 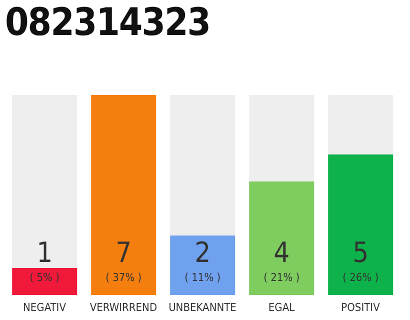 What do you see at coordinates (202, 277) in the screenshot?
I see `data-label: ( 11% )` at bounding box center [202, 277].